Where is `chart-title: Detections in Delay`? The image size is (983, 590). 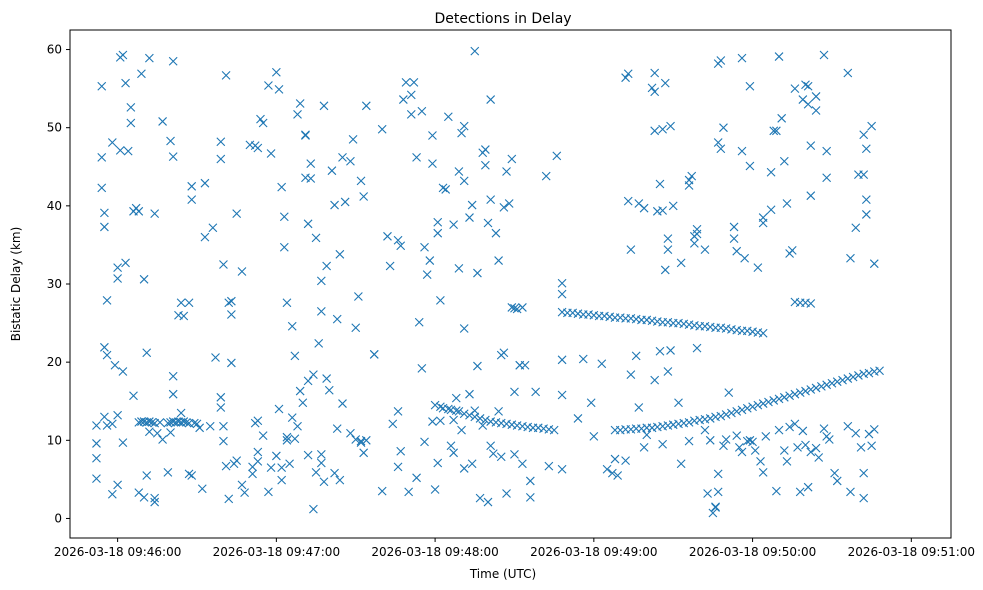 chart-title: Detections in Delay is located at coordinates (502, 19).